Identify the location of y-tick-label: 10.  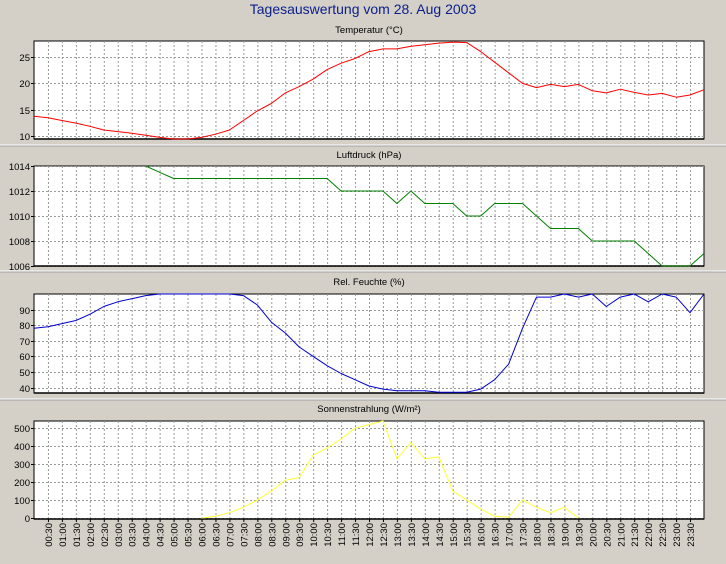
(24, 137).